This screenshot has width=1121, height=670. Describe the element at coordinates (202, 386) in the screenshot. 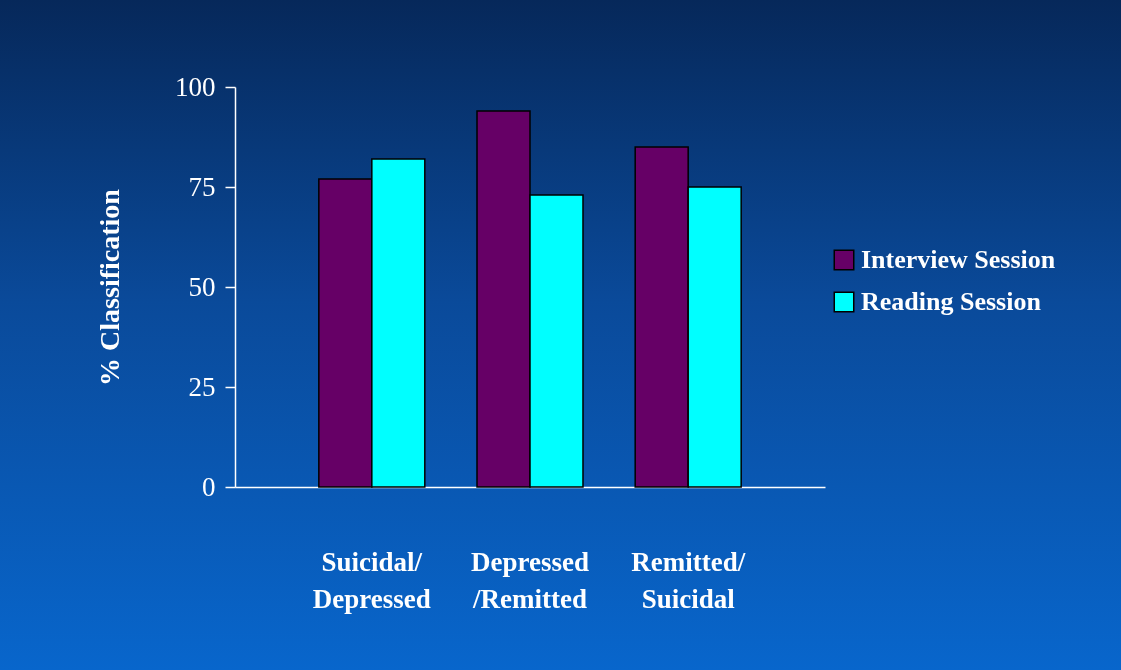

I see `y-tick-label: 25` at that location.